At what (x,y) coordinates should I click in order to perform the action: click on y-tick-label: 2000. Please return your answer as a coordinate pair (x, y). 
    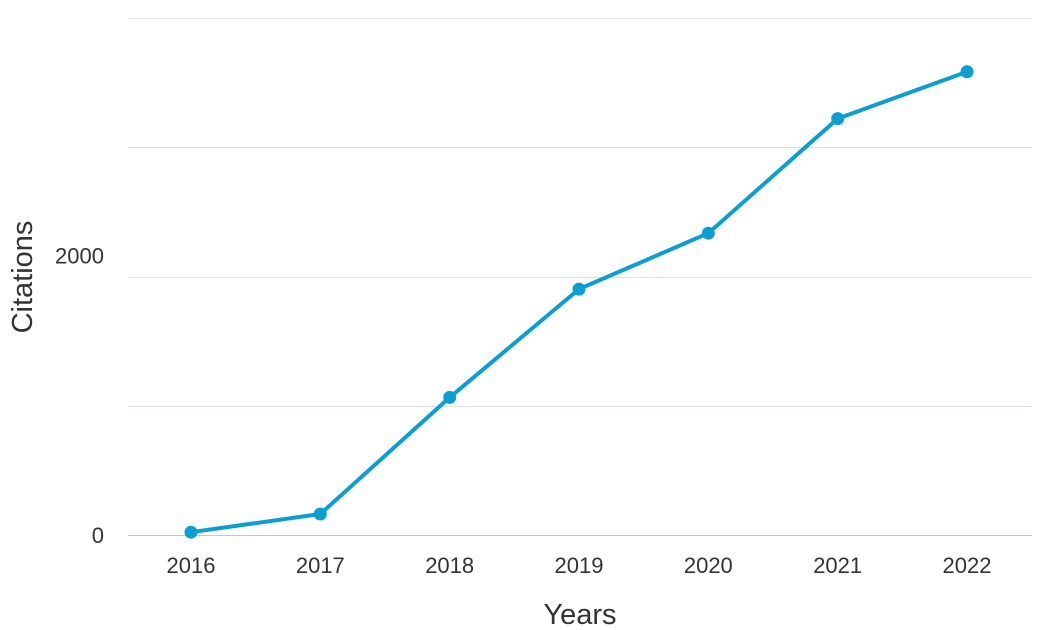
    Looking at the image, I should click on (79, 256).